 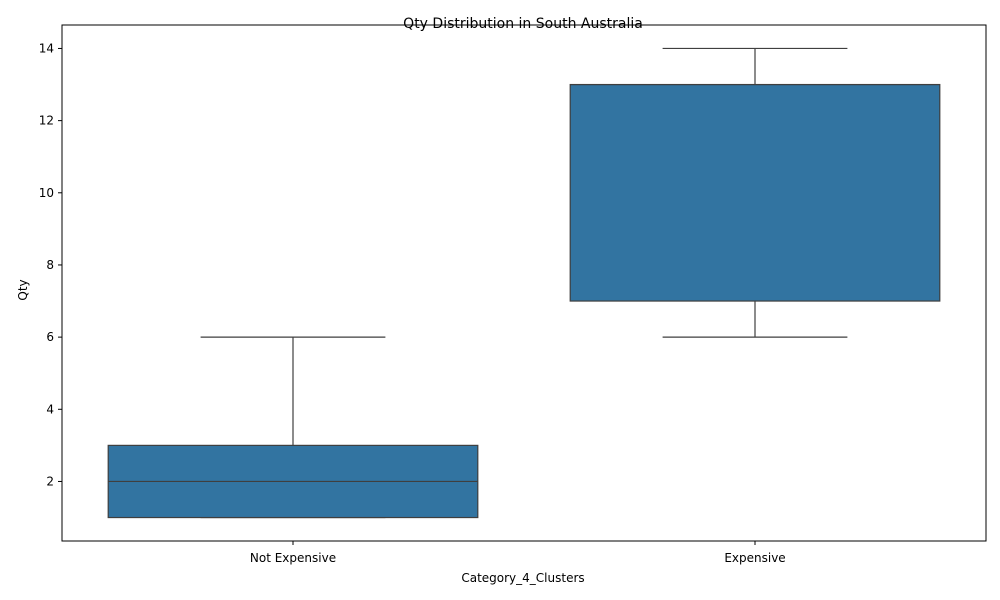 I want to click on y-tick-label: 6, so click(x=50, y=337).